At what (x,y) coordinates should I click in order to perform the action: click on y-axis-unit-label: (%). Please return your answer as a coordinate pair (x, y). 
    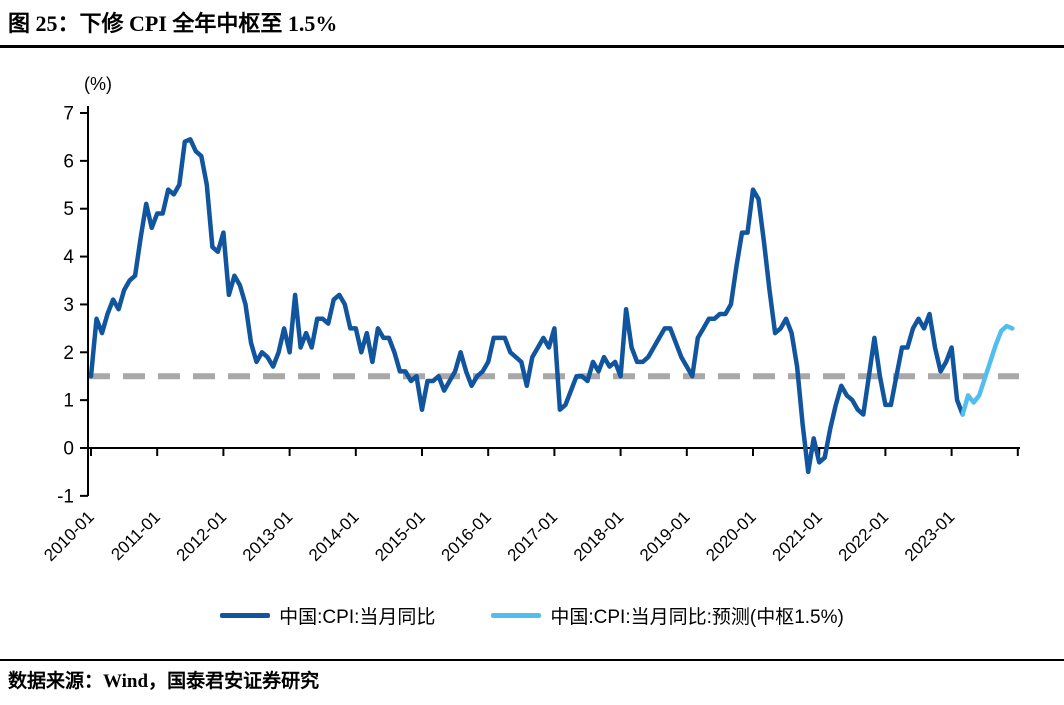
    Looking at the image, I should click on (98, 84).